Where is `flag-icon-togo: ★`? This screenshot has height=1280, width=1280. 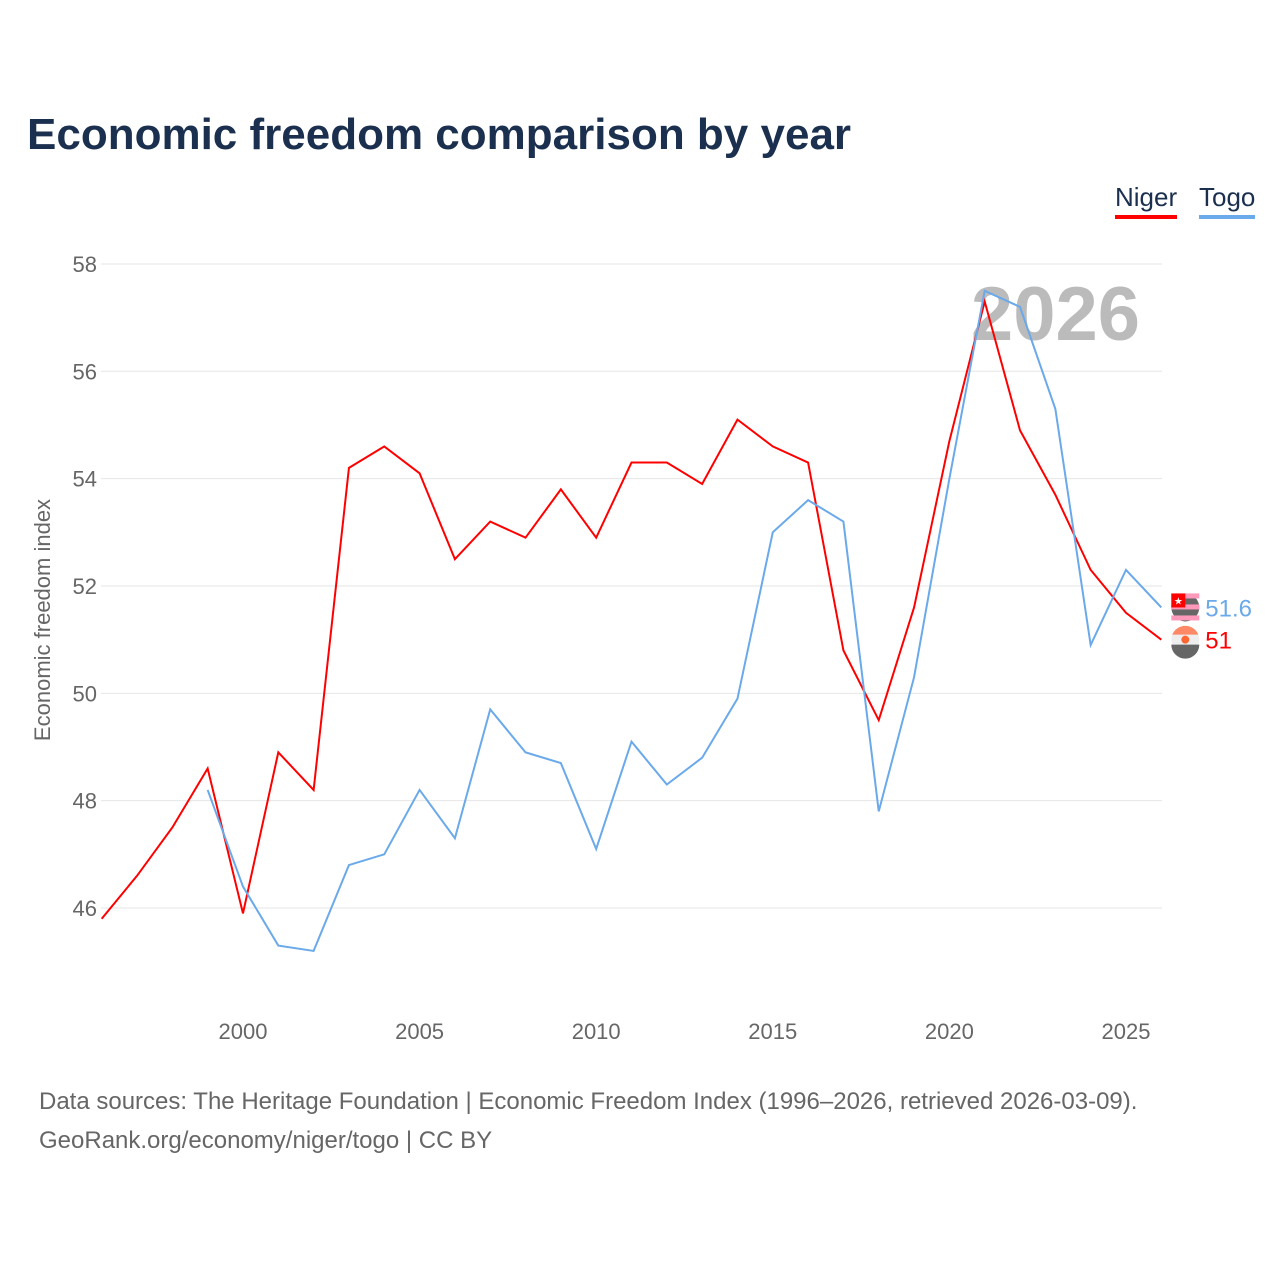 flag-icon-togo: ★ is located at coordinates (1185, 607).